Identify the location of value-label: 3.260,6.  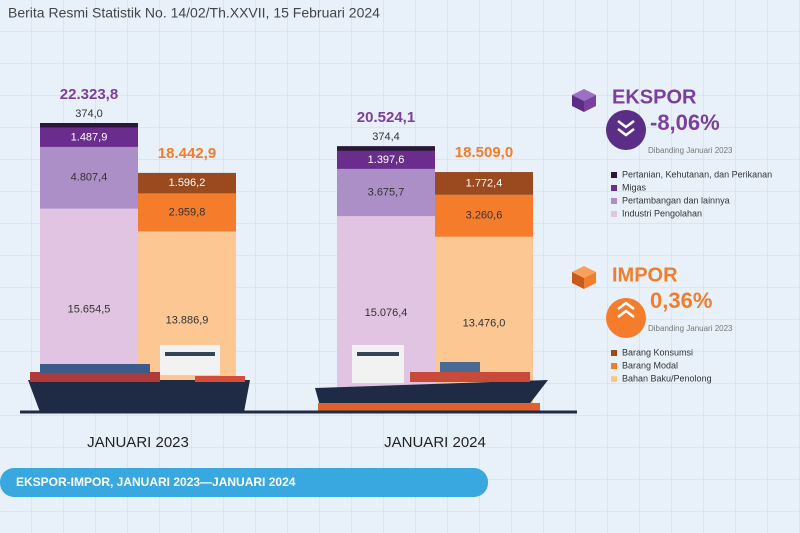
(484, 216).